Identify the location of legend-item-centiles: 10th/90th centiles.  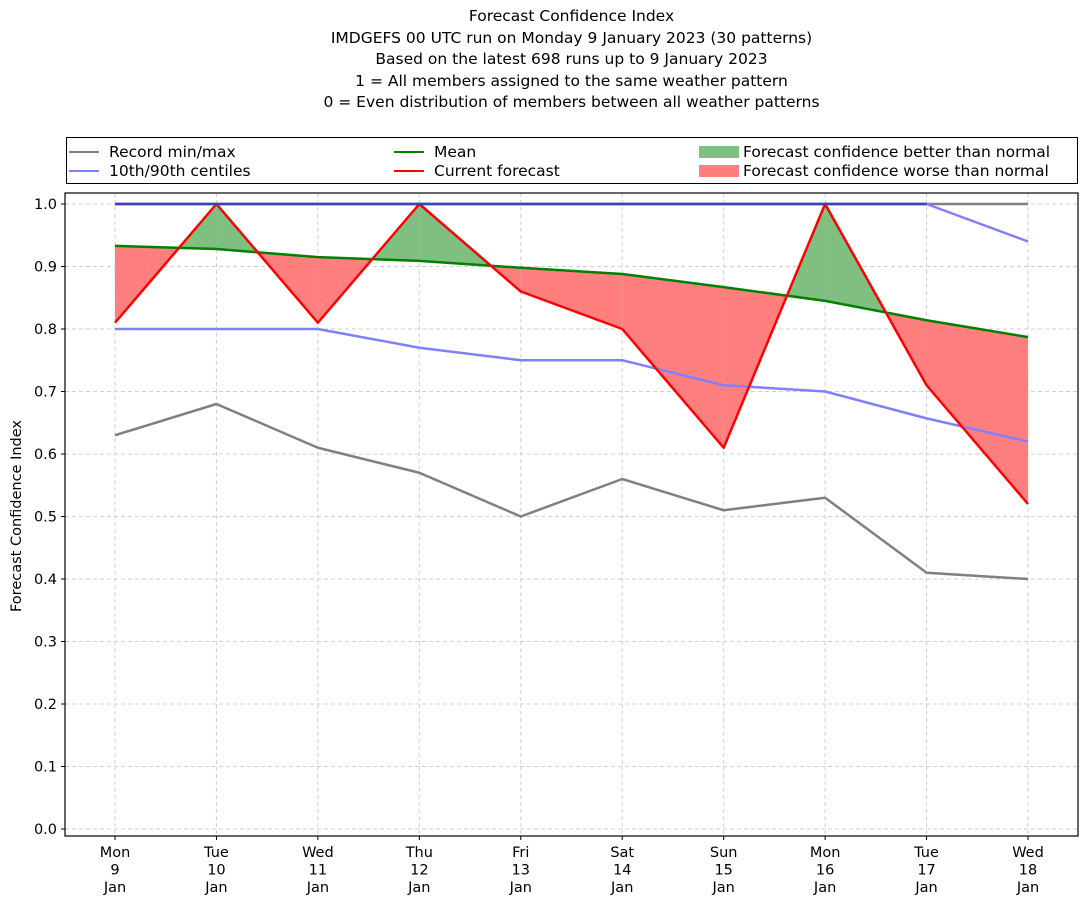
(160, 171).